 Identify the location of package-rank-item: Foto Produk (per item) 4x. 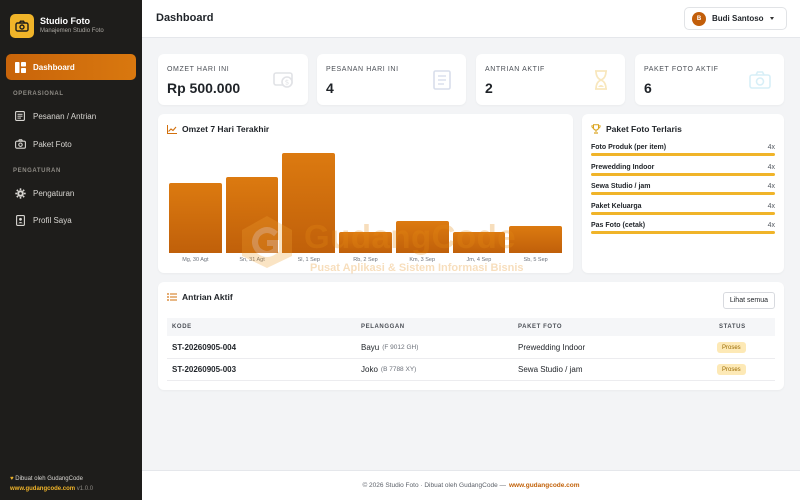
(683, 150).